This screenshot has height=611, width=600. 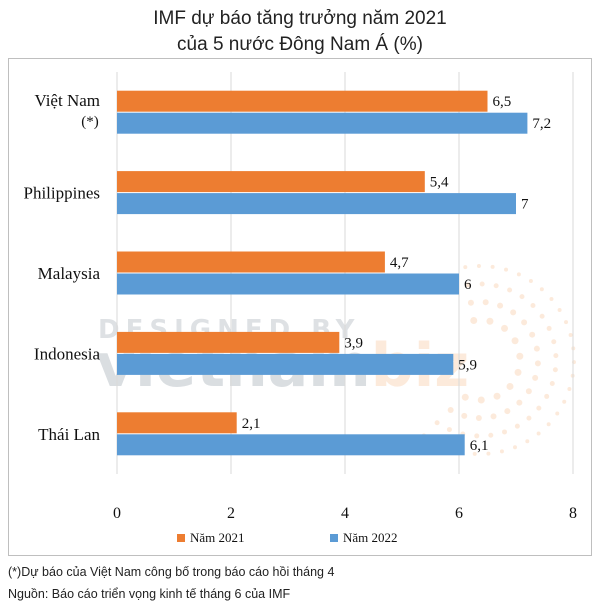 I want to click on category-label: Indonesia, so click(x=67, y=353).